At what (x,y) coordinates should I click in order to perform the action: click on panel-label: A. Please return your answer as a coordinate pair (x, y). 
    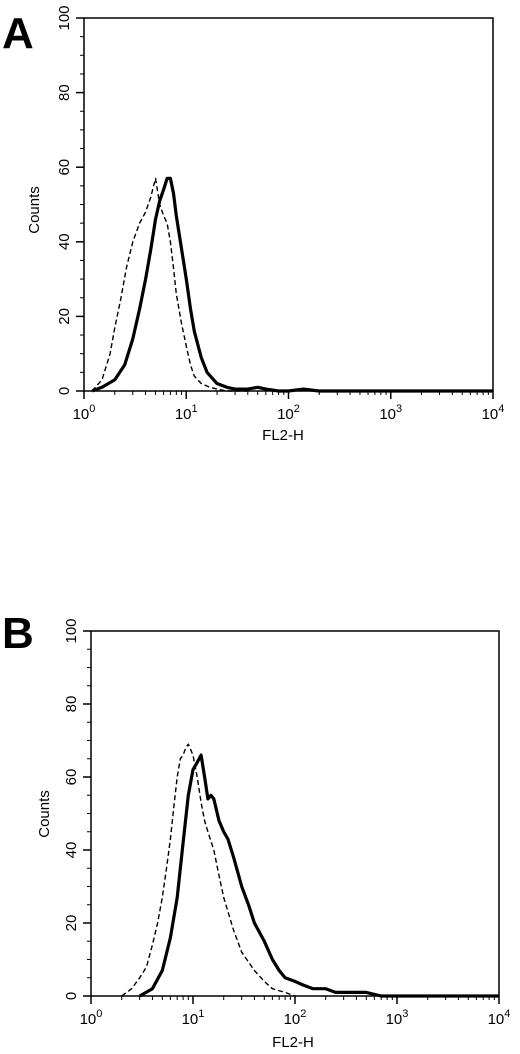
    Looking at the image, I should click on (18, 33).